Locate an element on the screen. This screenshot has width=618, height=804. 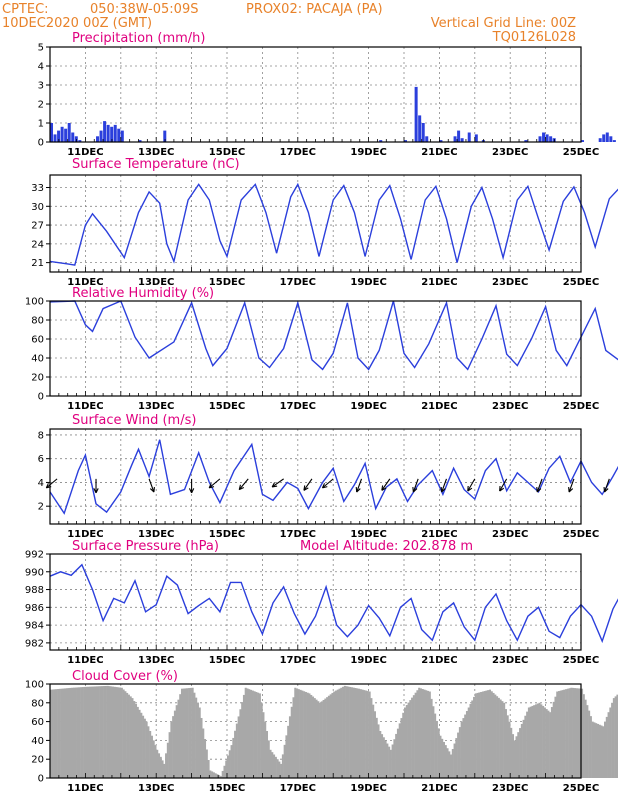
pressure-xtick-label: 17DEC is located at coordinates (298, 660).